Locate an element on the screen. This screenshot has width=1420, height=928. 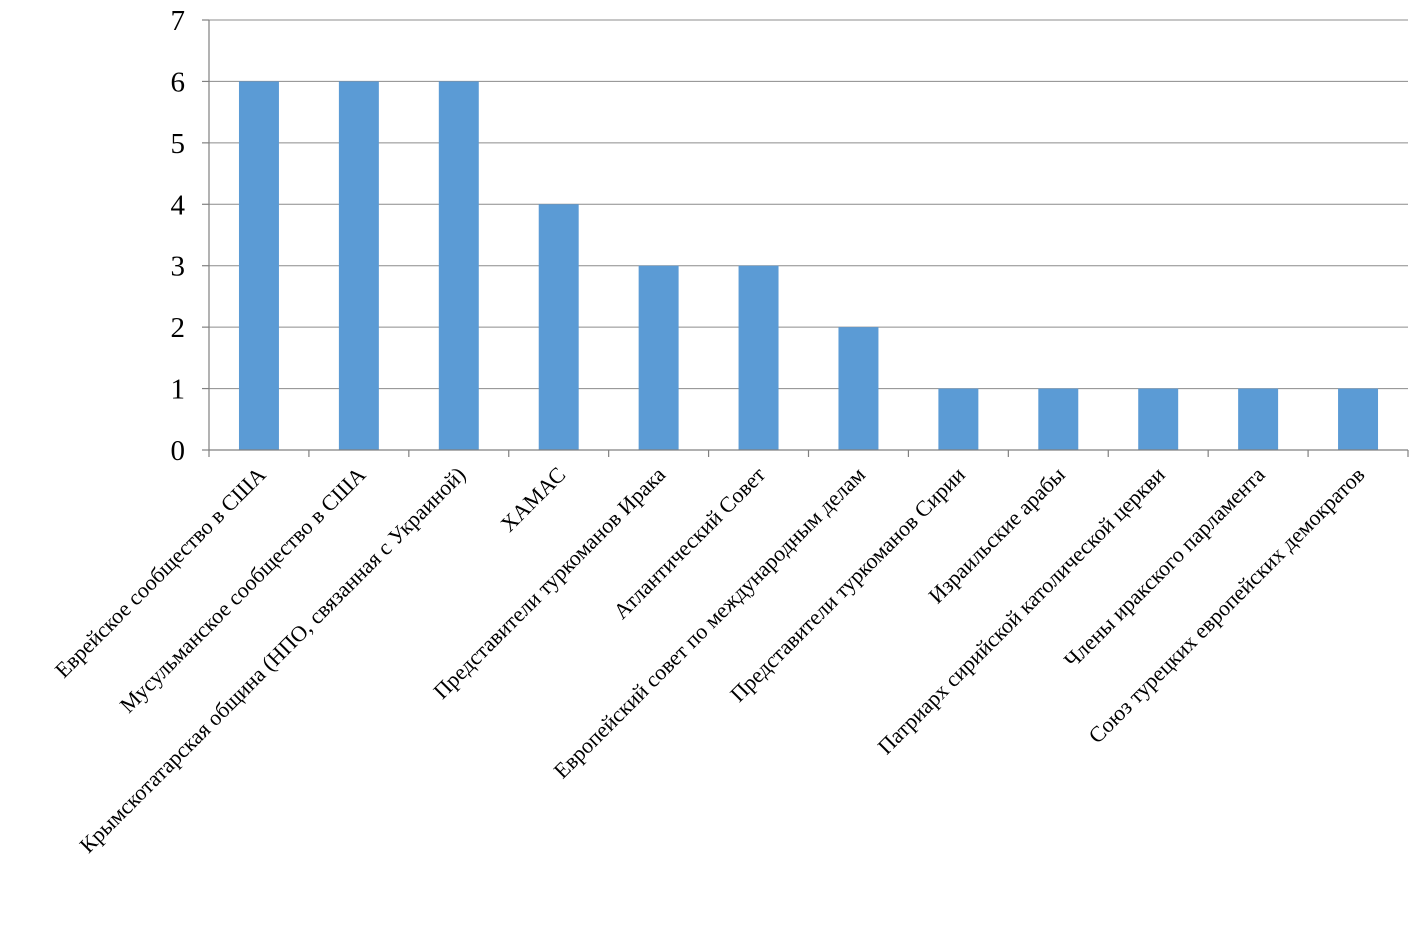
x-tick-label: ХАМАС is located at coordinates (532, 499).